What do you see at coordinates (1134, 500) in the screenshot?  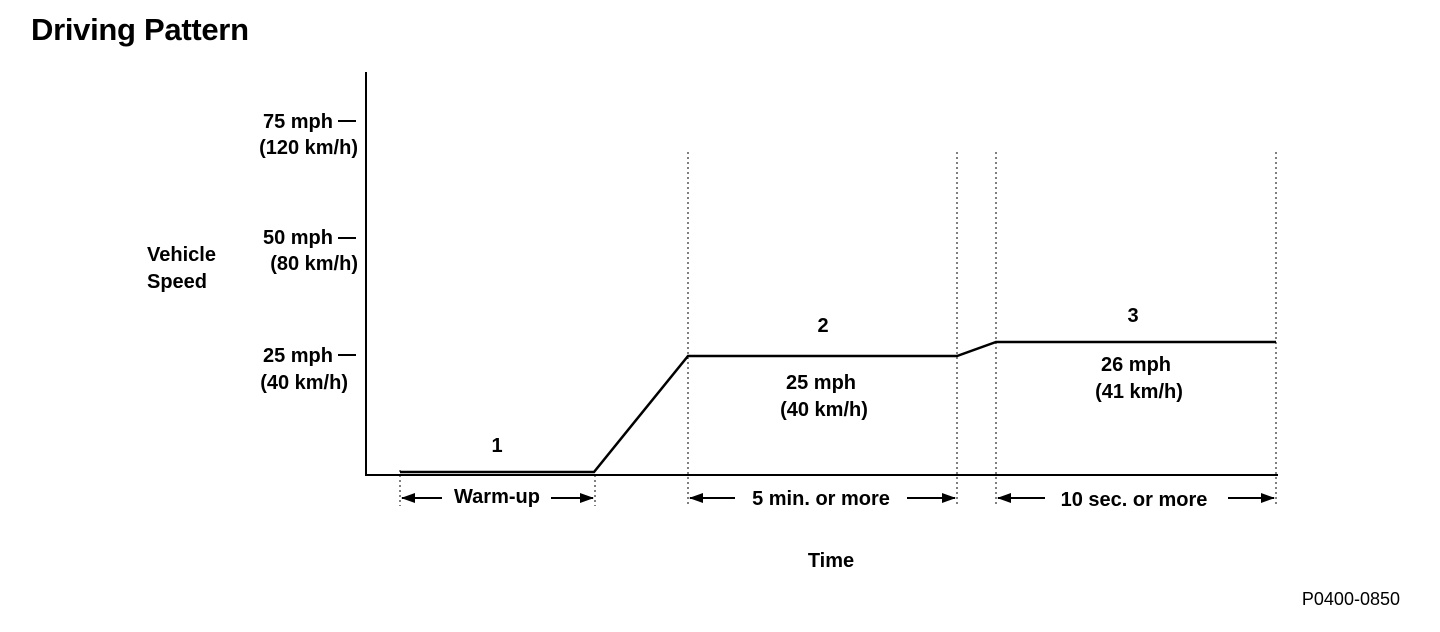 I see `phase-3-interval-label: 10 sec. or more` at bounding box center [1134, 500].